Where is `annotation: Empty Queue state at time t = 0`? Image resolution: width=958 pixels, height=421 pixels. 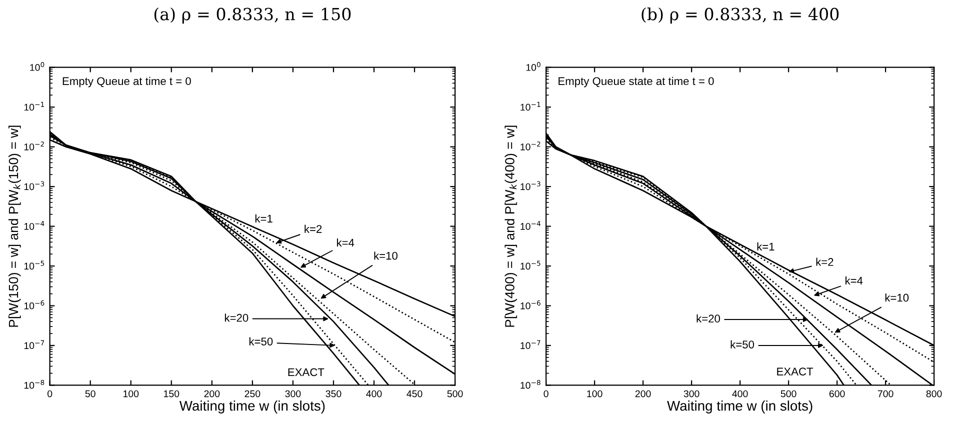 annotation: Empty Queue state at time t = 0 is located at coordinates (636, 82).